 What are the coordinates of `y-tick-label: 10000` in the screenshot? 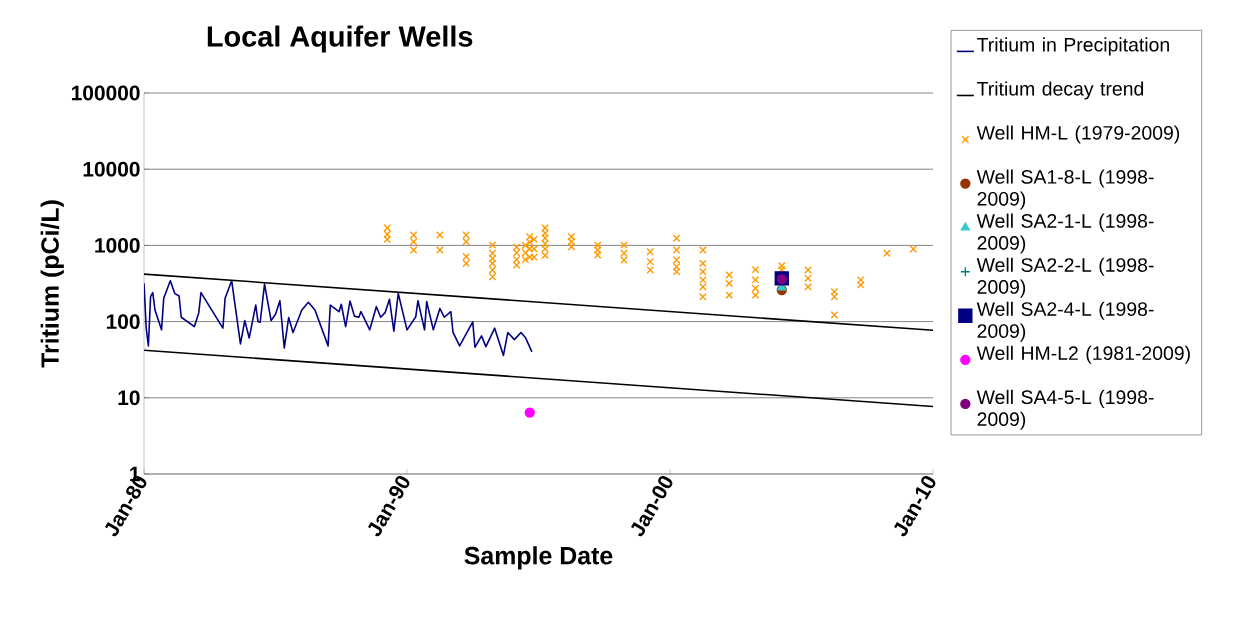 It's located at (111, 169).